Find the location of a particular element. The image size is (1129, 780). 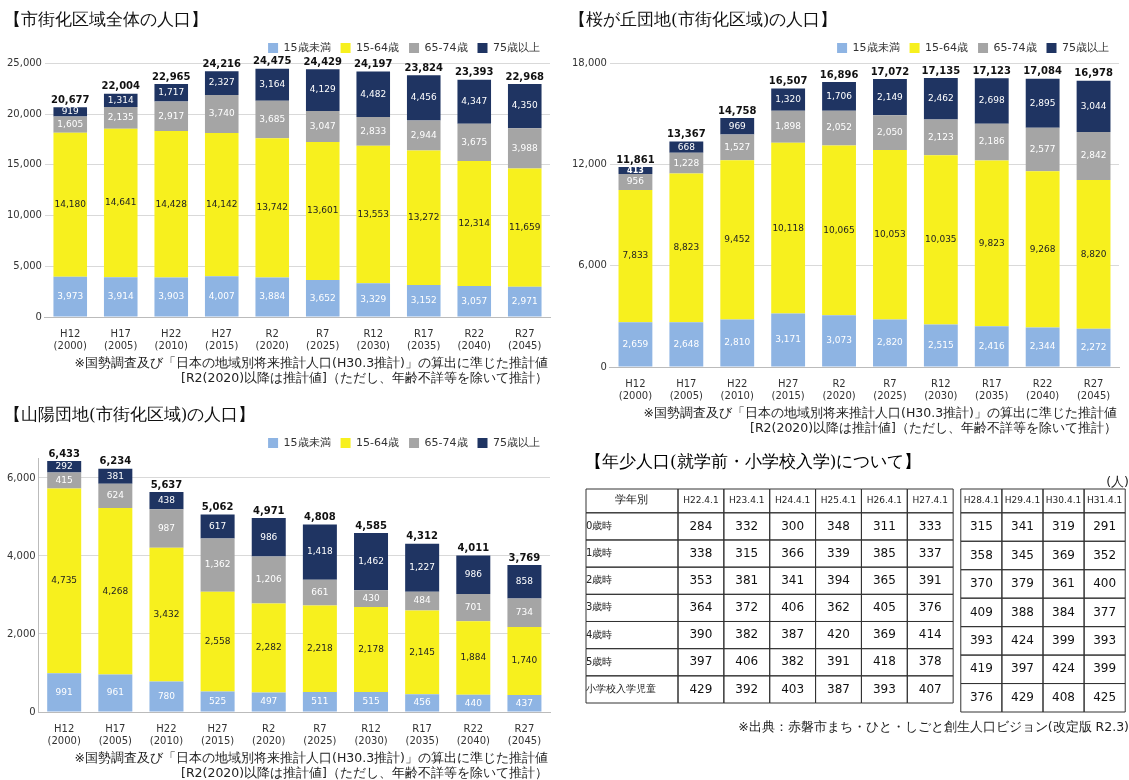

data-label: 364 is located at coordinates (701, 607).